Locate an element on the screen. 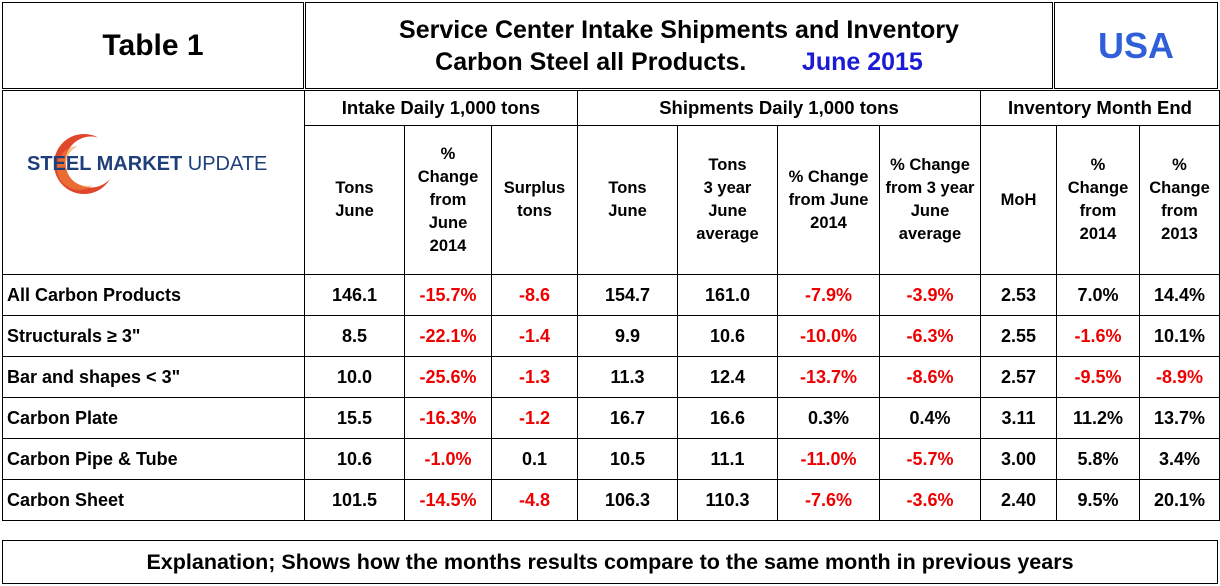 Image resolution: width=1220 pixels, height=586 pixels. table-cell: -3.6% is located at coordinates (930, 500).